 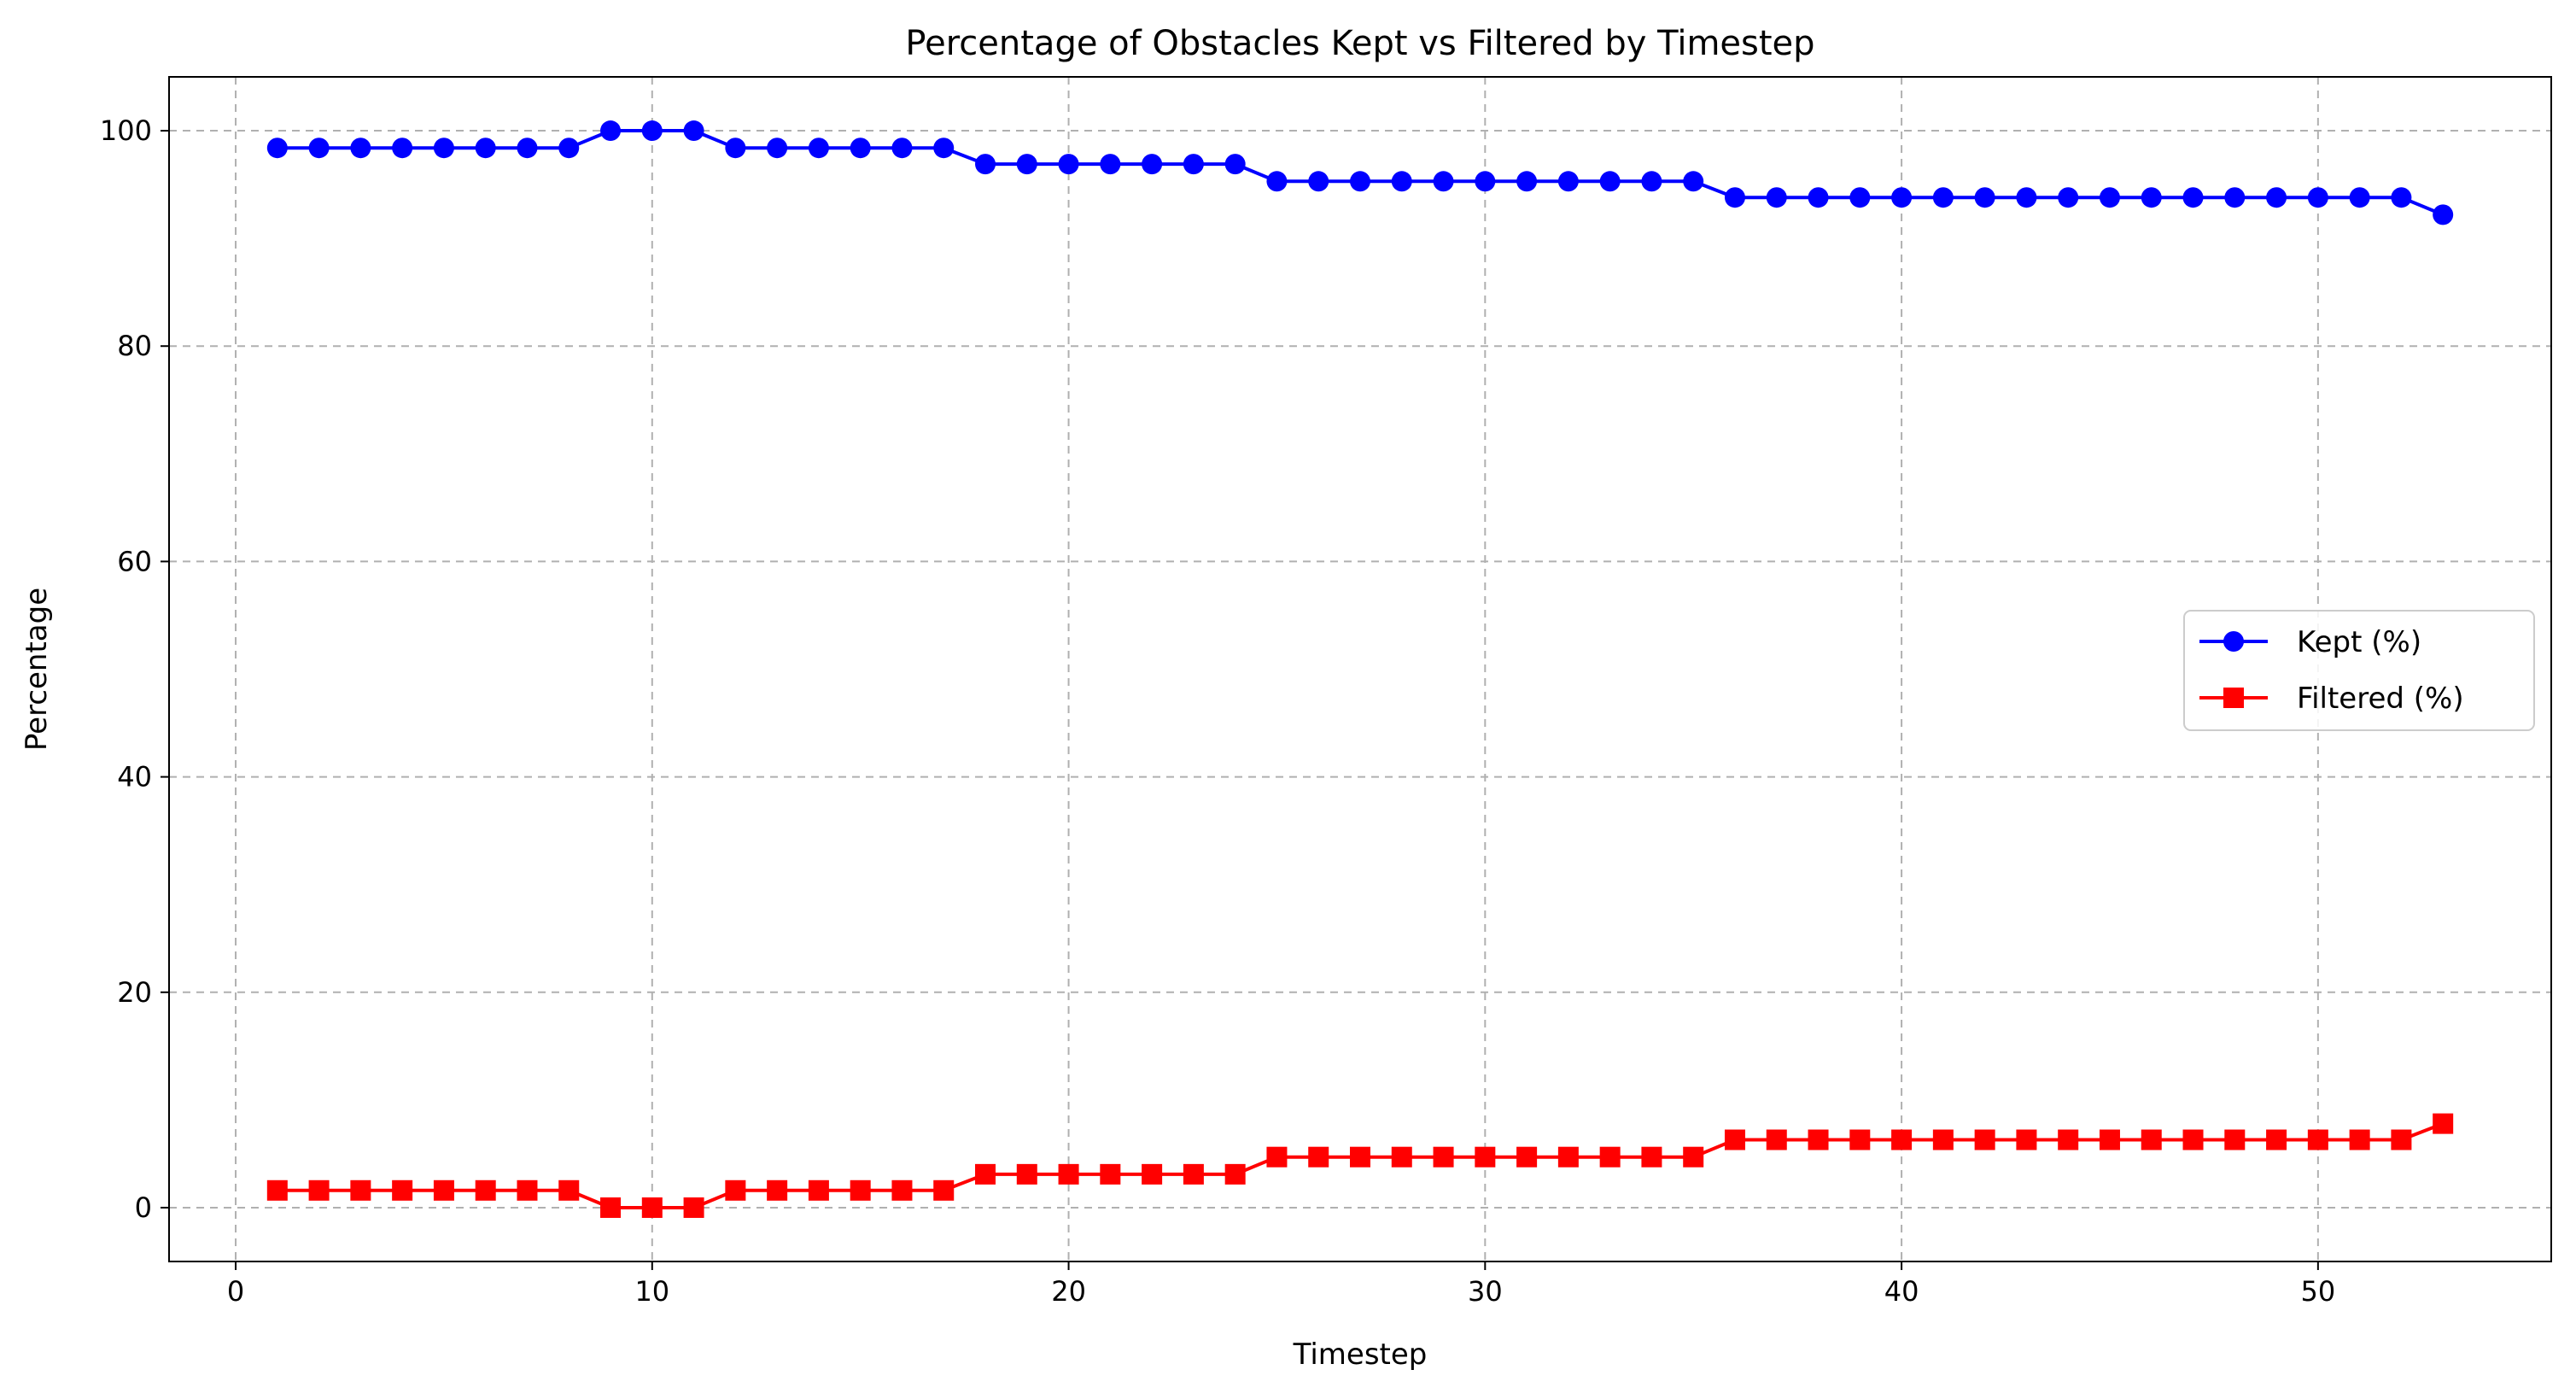 What do you see at coordinates (2380, 699) in the screenshot?
I see `legend-label: Filtered (%)` at bounding box center [2380, 699].